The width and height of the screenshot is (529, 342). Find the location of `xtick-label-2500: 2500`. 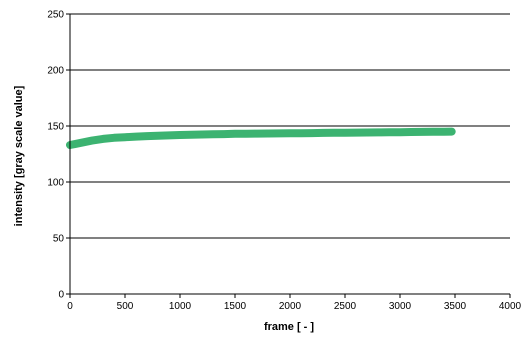

xtick-label-2500: 2500 is located at coordinates (345, 306).